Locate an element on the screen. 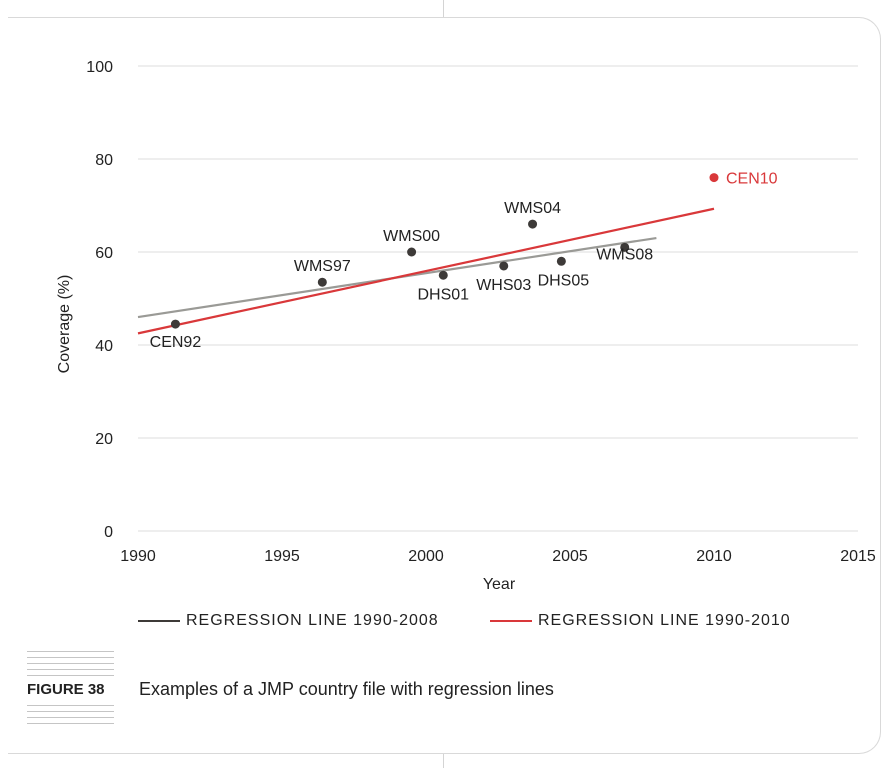 The height and width of the screenshot is (768, 885). data-point-cen92 is located at coordinates (175, 324).